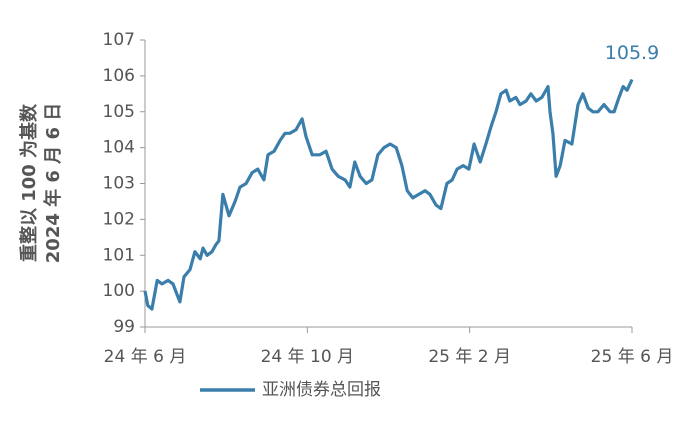  What do you see at coordinates (632, 357) in the screenshot?
I see `x-tick-label: 25 年 6 月` at bounding box center [632, 357].